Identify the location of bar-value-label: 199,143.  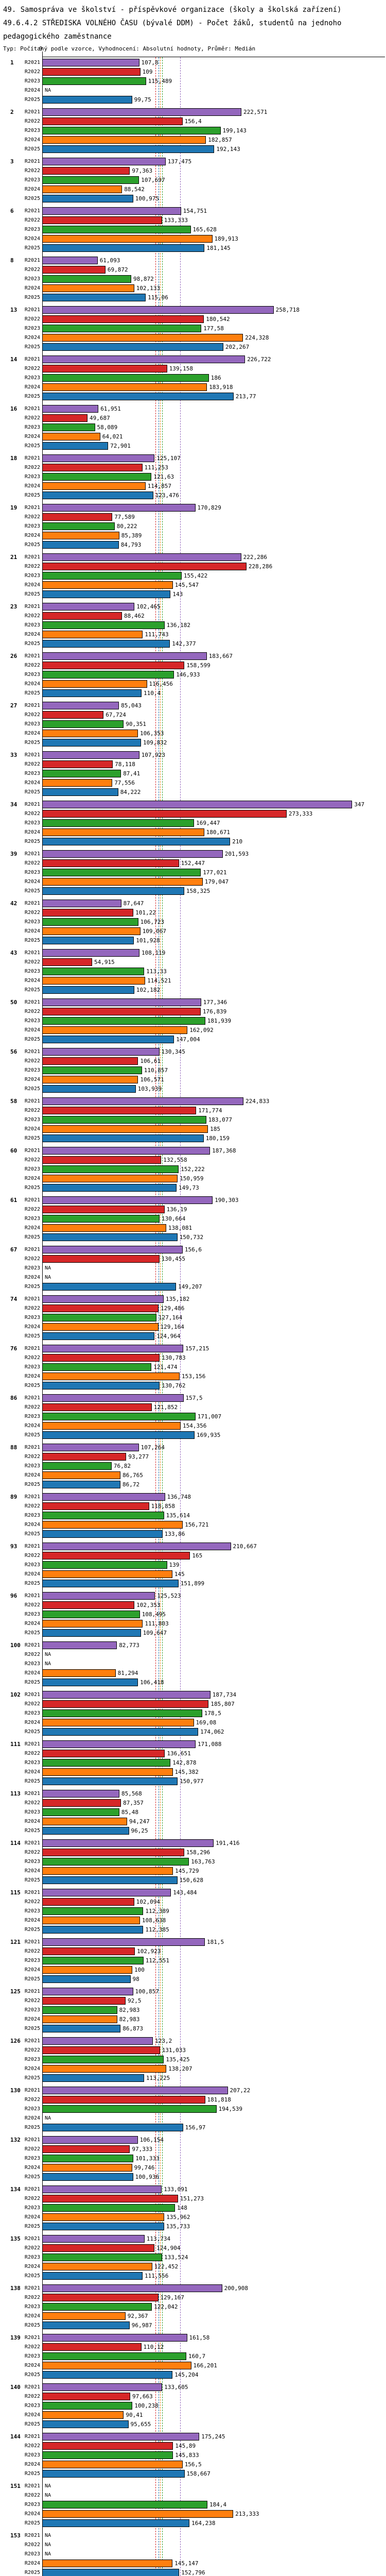
(235, 130).